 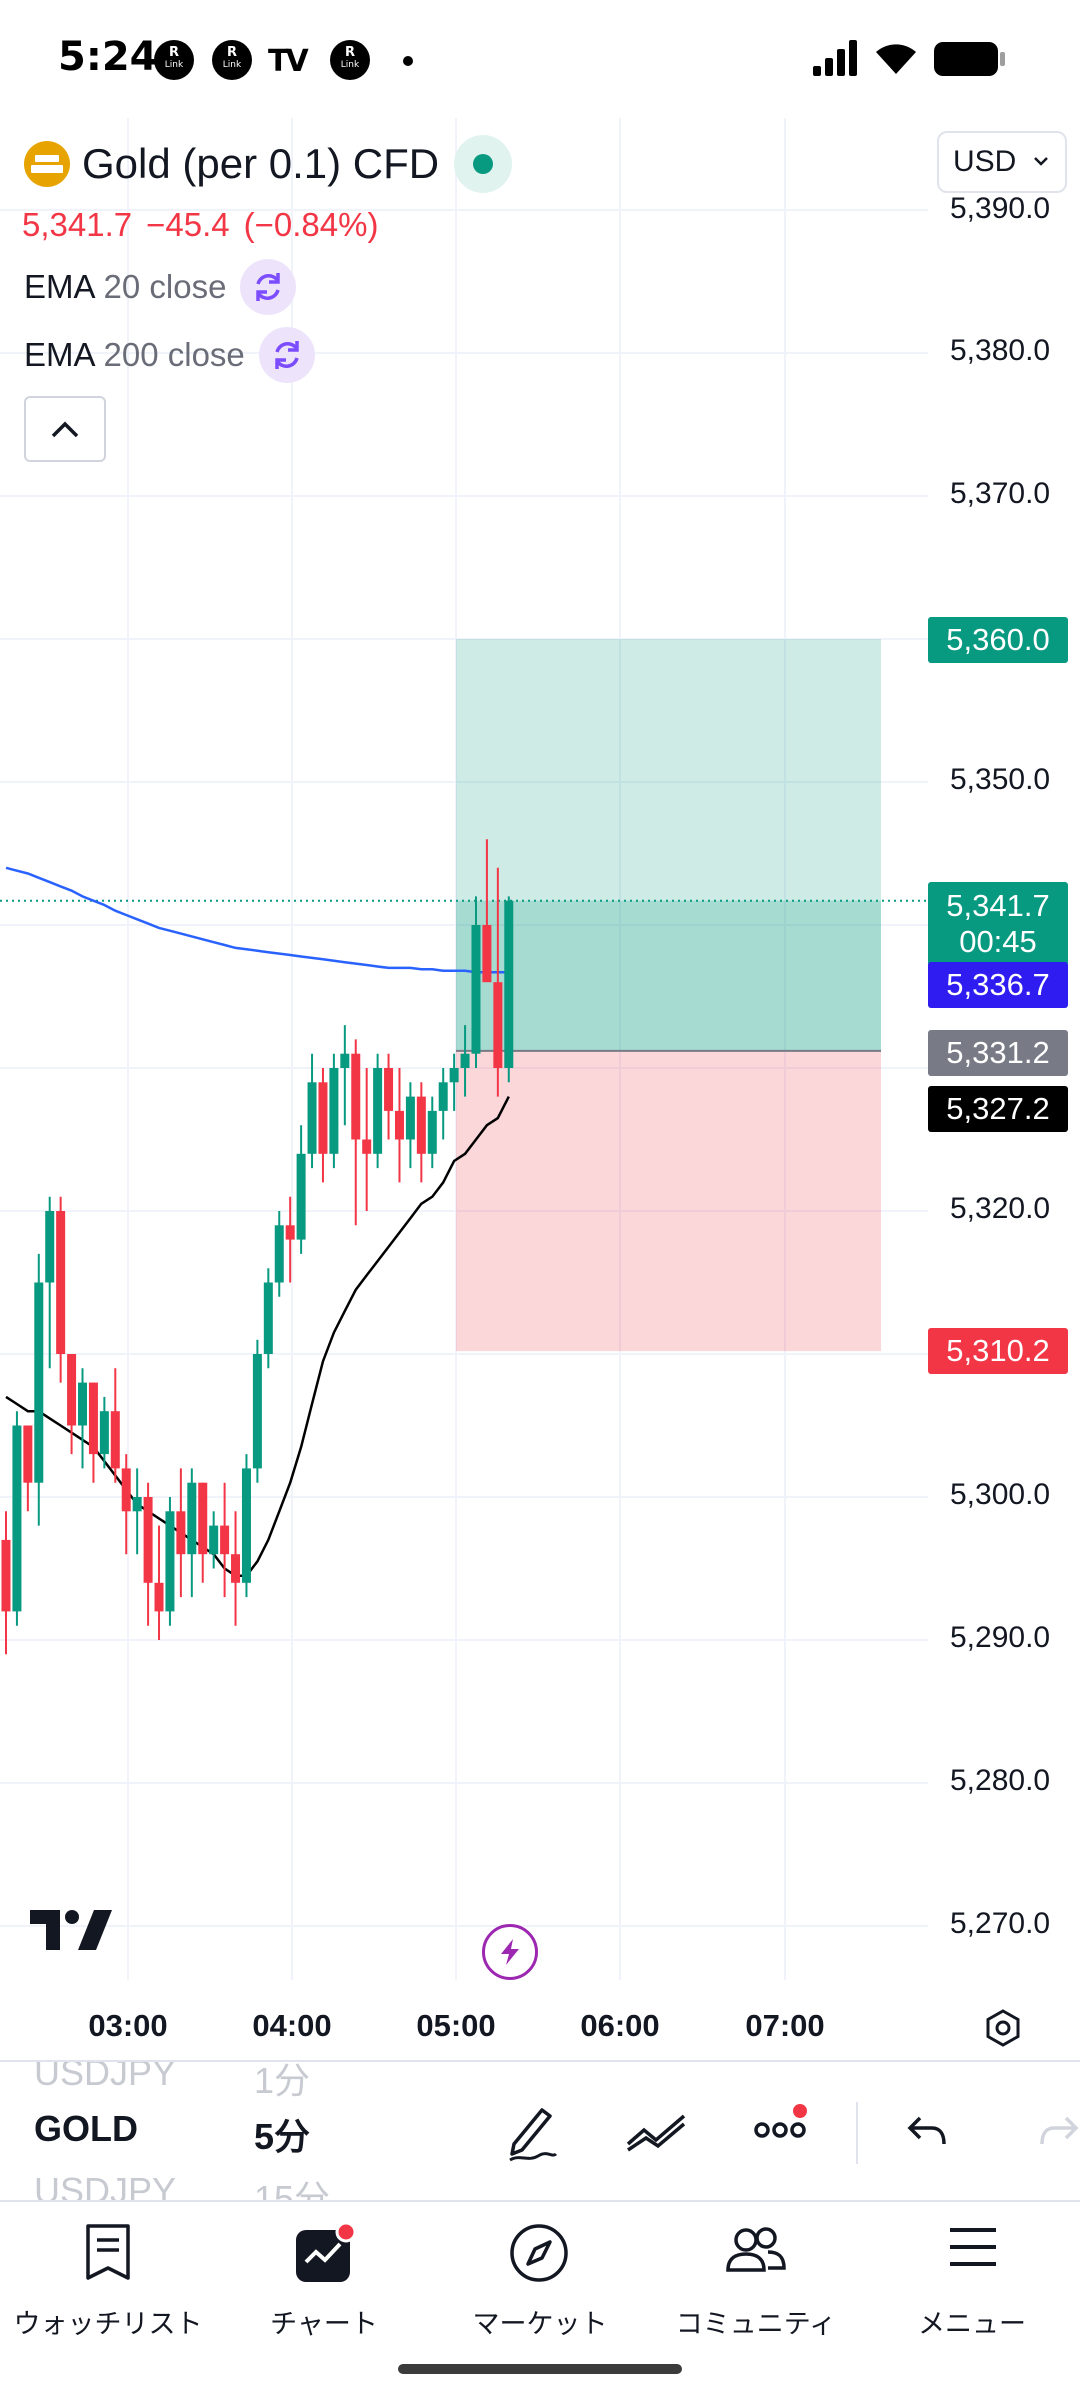 I want to click on indicator-ema-200: EMA 200 close, so click(x=169, y=355).